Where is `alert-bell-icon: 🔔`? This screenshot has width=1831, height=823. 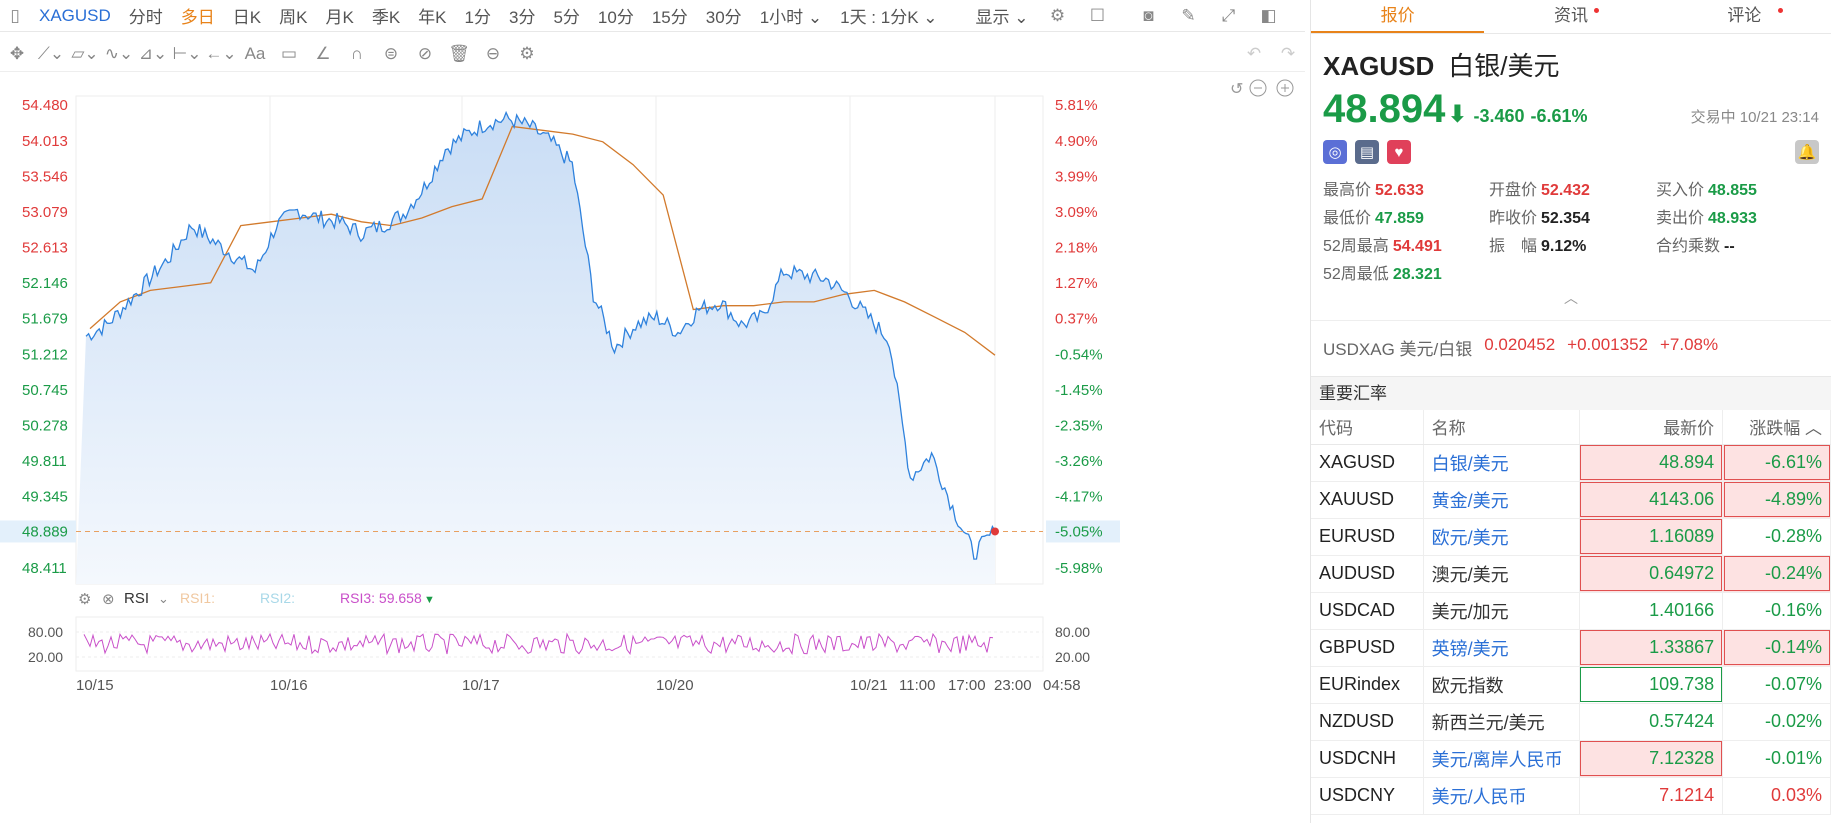
alert-bell-icon: 🔔 is located at coordinates (1807, 152).